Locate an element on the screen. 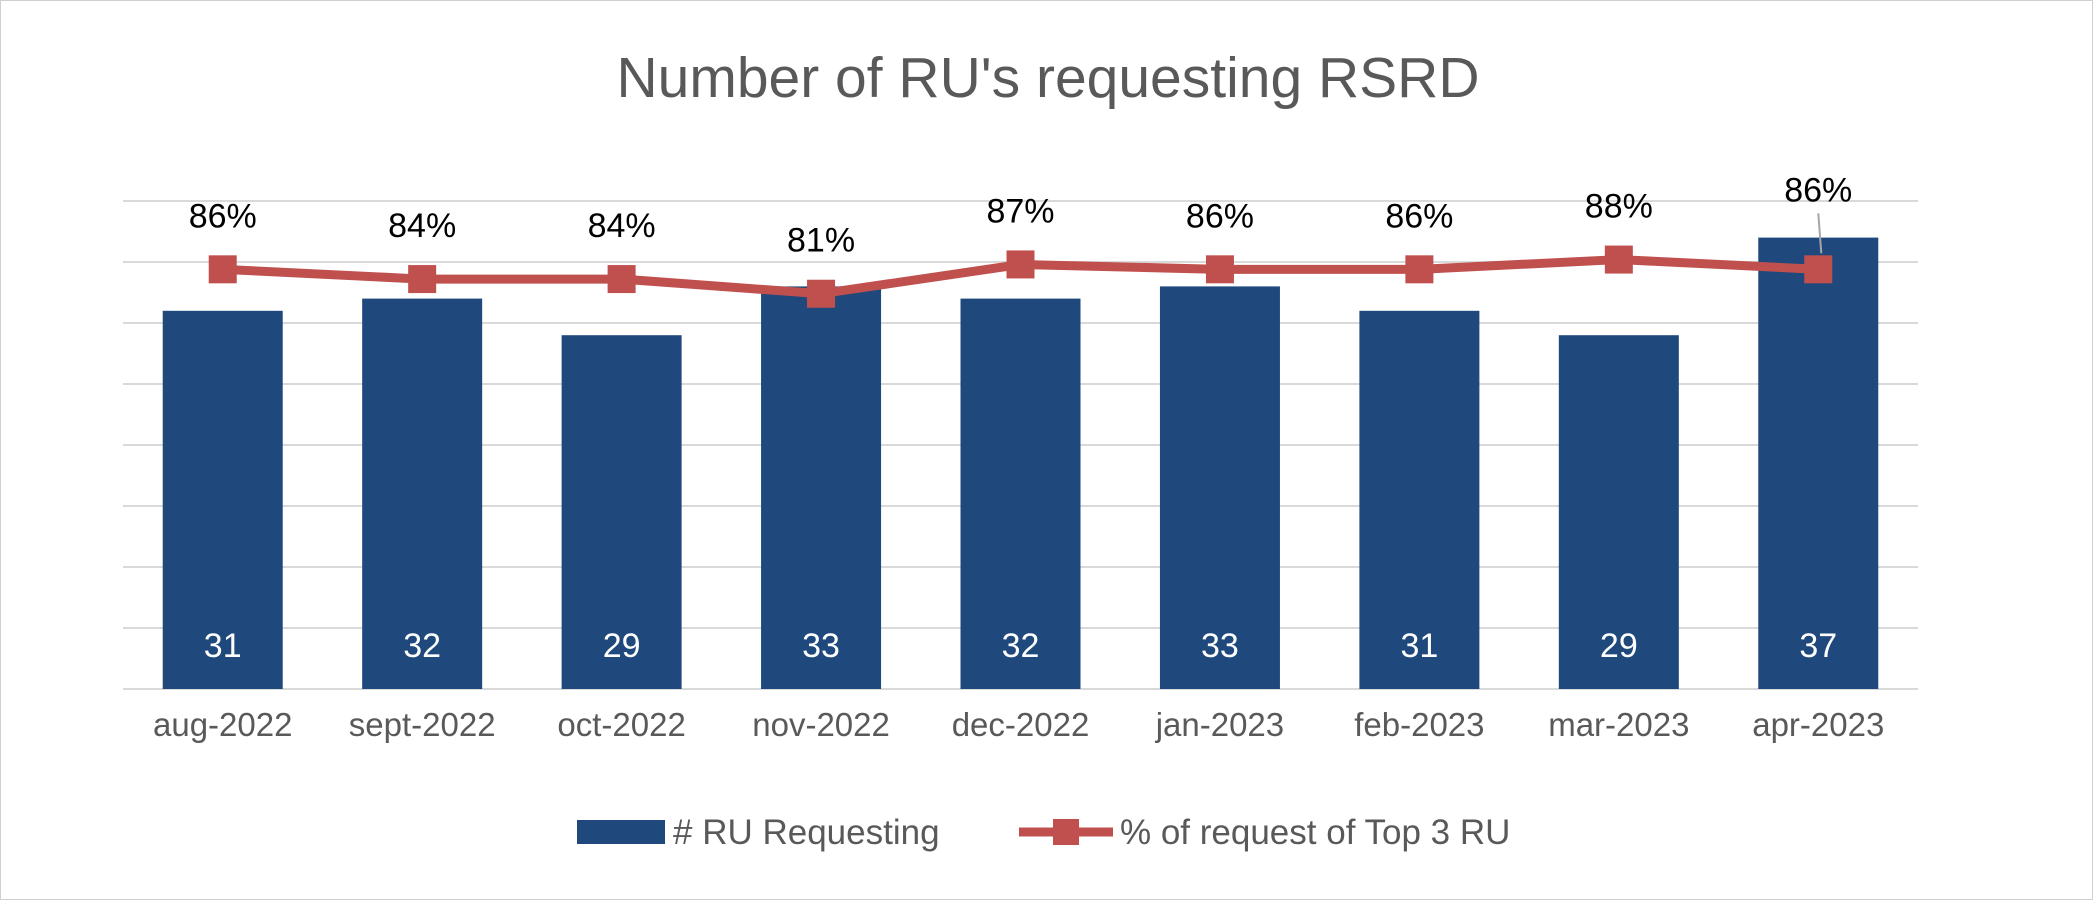 This screenshot has height=901, width=2093. legend-bar-swatch is located at coordinates (621, 832).